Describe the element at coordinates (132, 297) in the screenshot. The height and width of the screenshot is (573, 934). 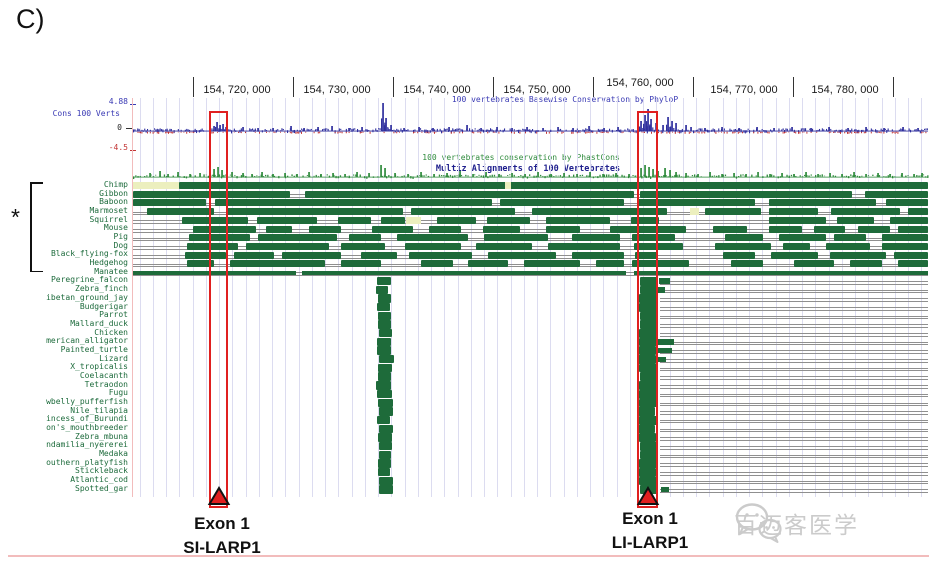
I see `plot-left-edge` at that location.